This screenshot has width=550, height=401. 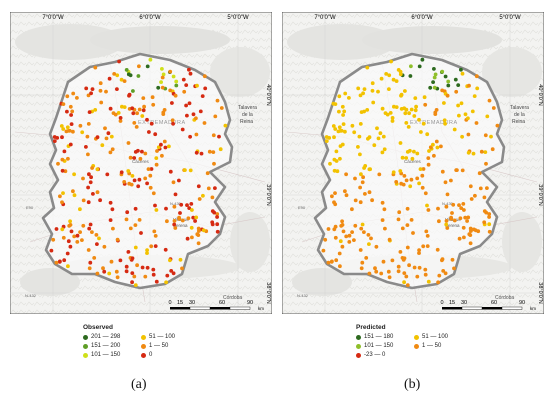 I want to click on scale-tick-60: 60, so click(x=222, y=303).